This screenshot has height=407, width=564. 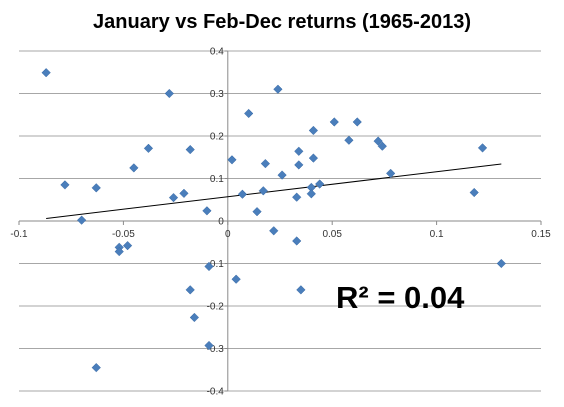 I want to click on y-tick-label: 0.2, so click(x=217, y=137).